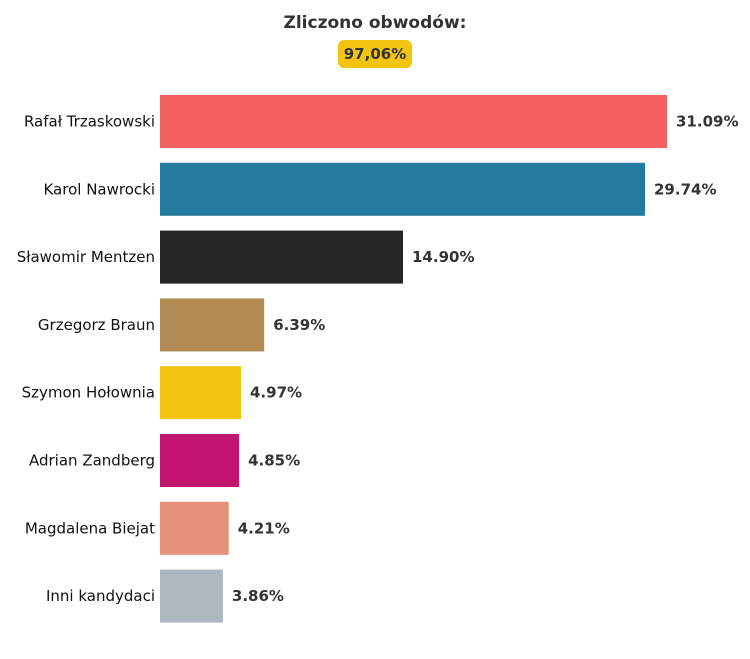 The image size is (750, 659). What do you see at coordinates (96, 325) in the screenshot?
I see `category-label-3: Grzegorz Braun` at bounding box center [96, 325].